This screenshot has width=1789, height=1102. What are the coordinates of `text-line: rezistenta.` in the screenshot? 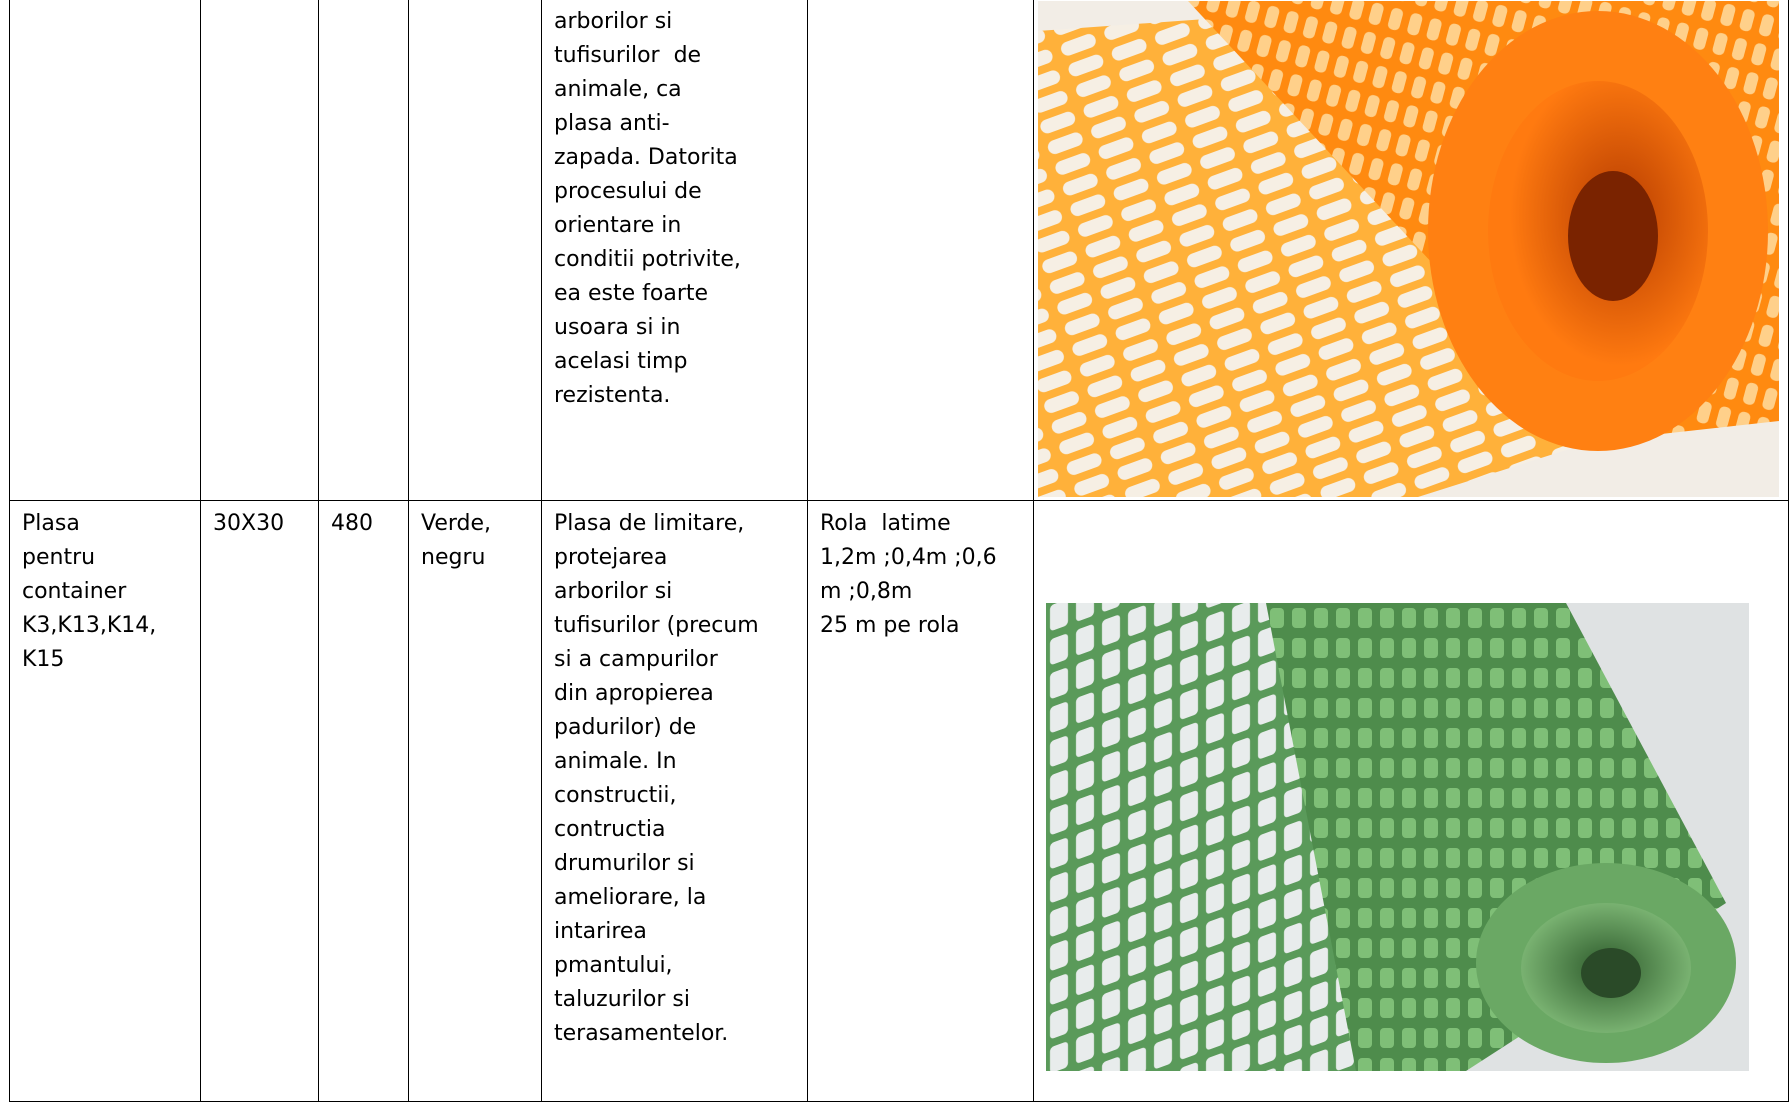 It's located at (612, 395).